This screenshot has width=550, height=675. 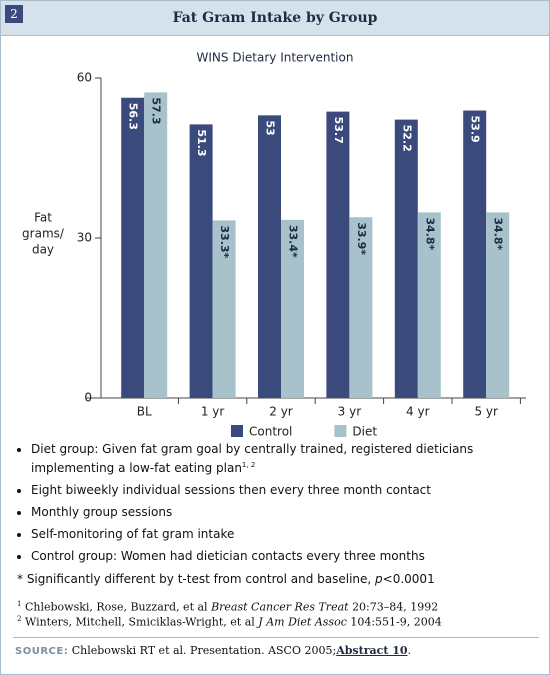 What do you see at coordinates (133, 534) in the screenshot?
I see `bullet-text: Self-monitoring of fat gram intake` at bounding box center [133, 534].